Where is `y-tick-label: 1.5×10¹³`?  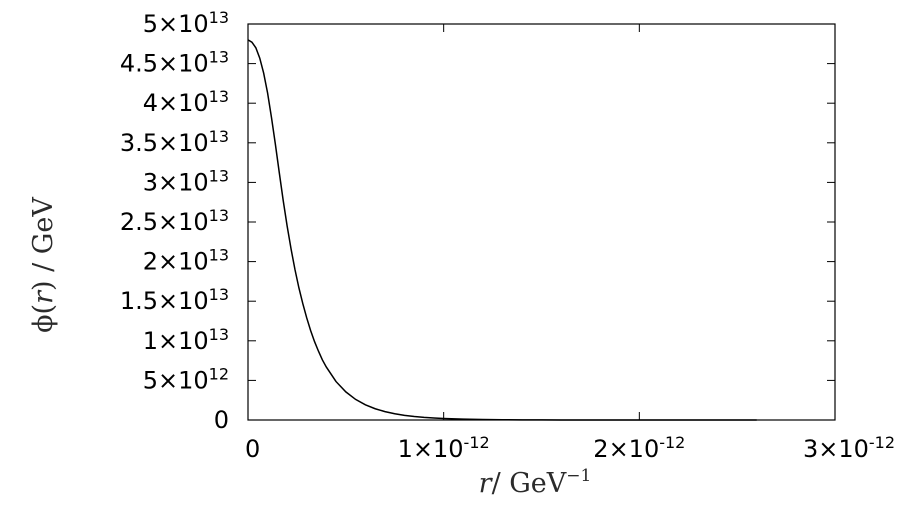 y-tick-label: 1.5×10¹³ is located at coordinates (174, 300).